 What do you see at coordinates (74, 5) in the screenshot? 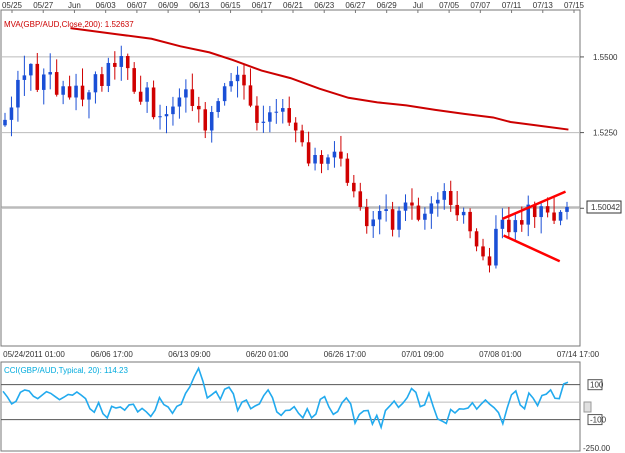
I see `top-date-label: Jun` at bounding box center [74, 5].